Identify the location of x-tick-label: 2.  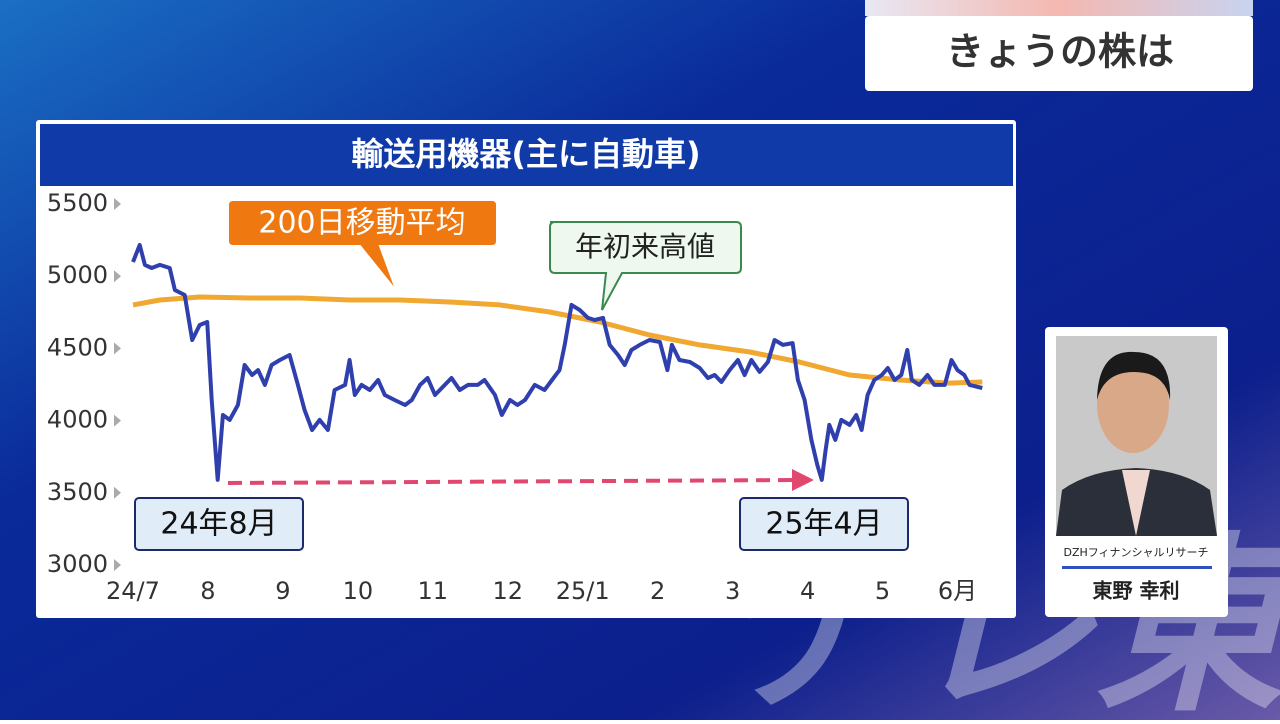
(657, 591).